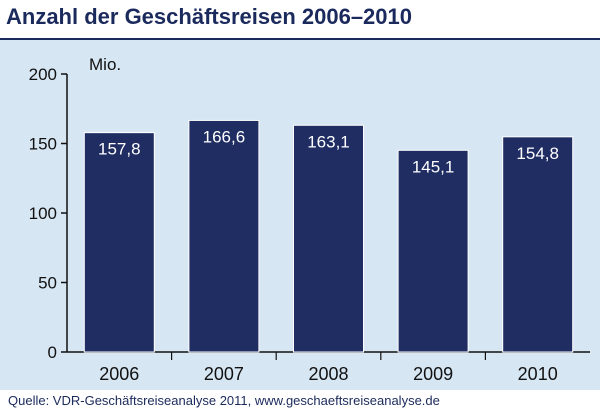  Describe the element at coordinates (75, 208) in the screenshot. I see `y-axis: 0 50 100 150 200 Mio.` at that location.